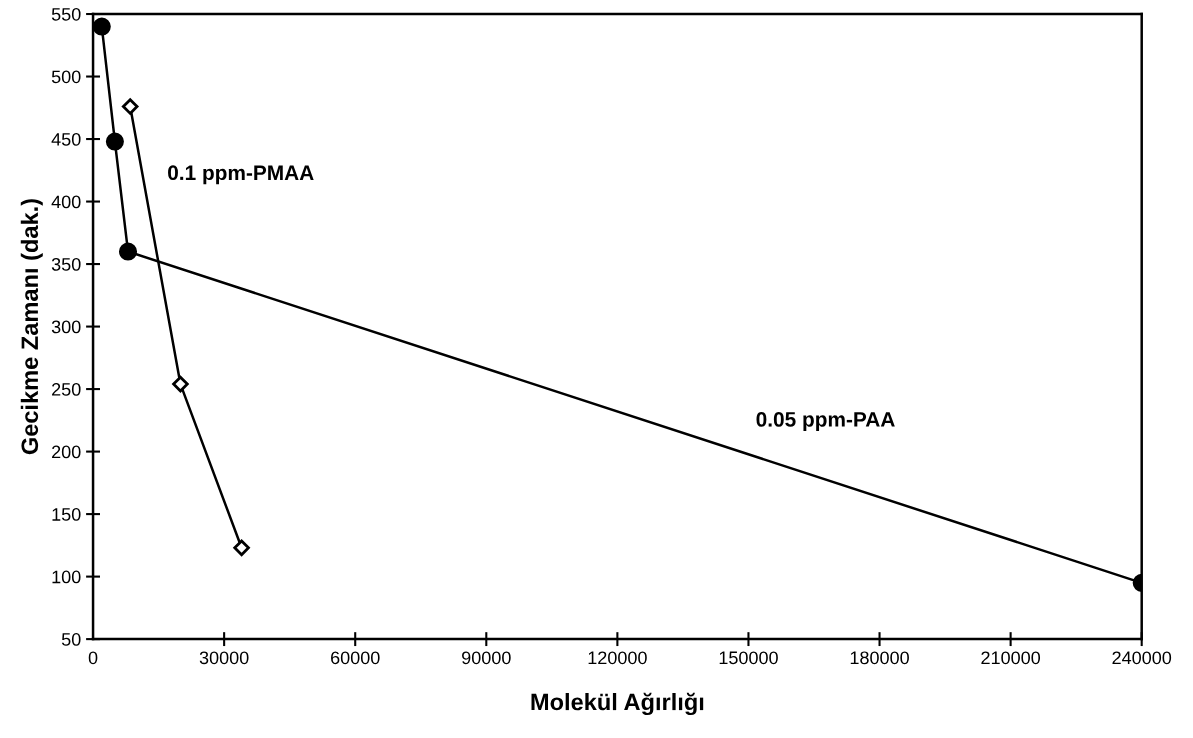 This screenshot has height=738, width=1193. Describe the element at coordinates (748, 658) in the screenshot. I see `x-tick-label: 150000` at that location.